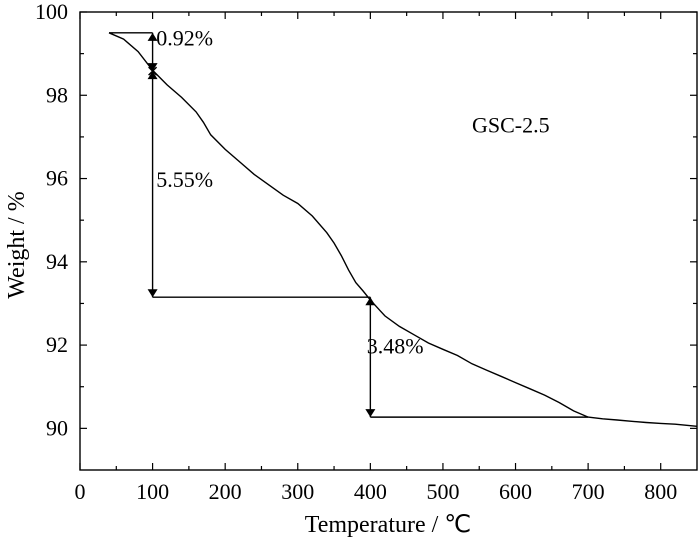 Image resolution: width=700 pixels, height=541 pixels. Describe the element at coordinates (57, 178) in the screenshot. I see `y-tick-label: 96` at that location.